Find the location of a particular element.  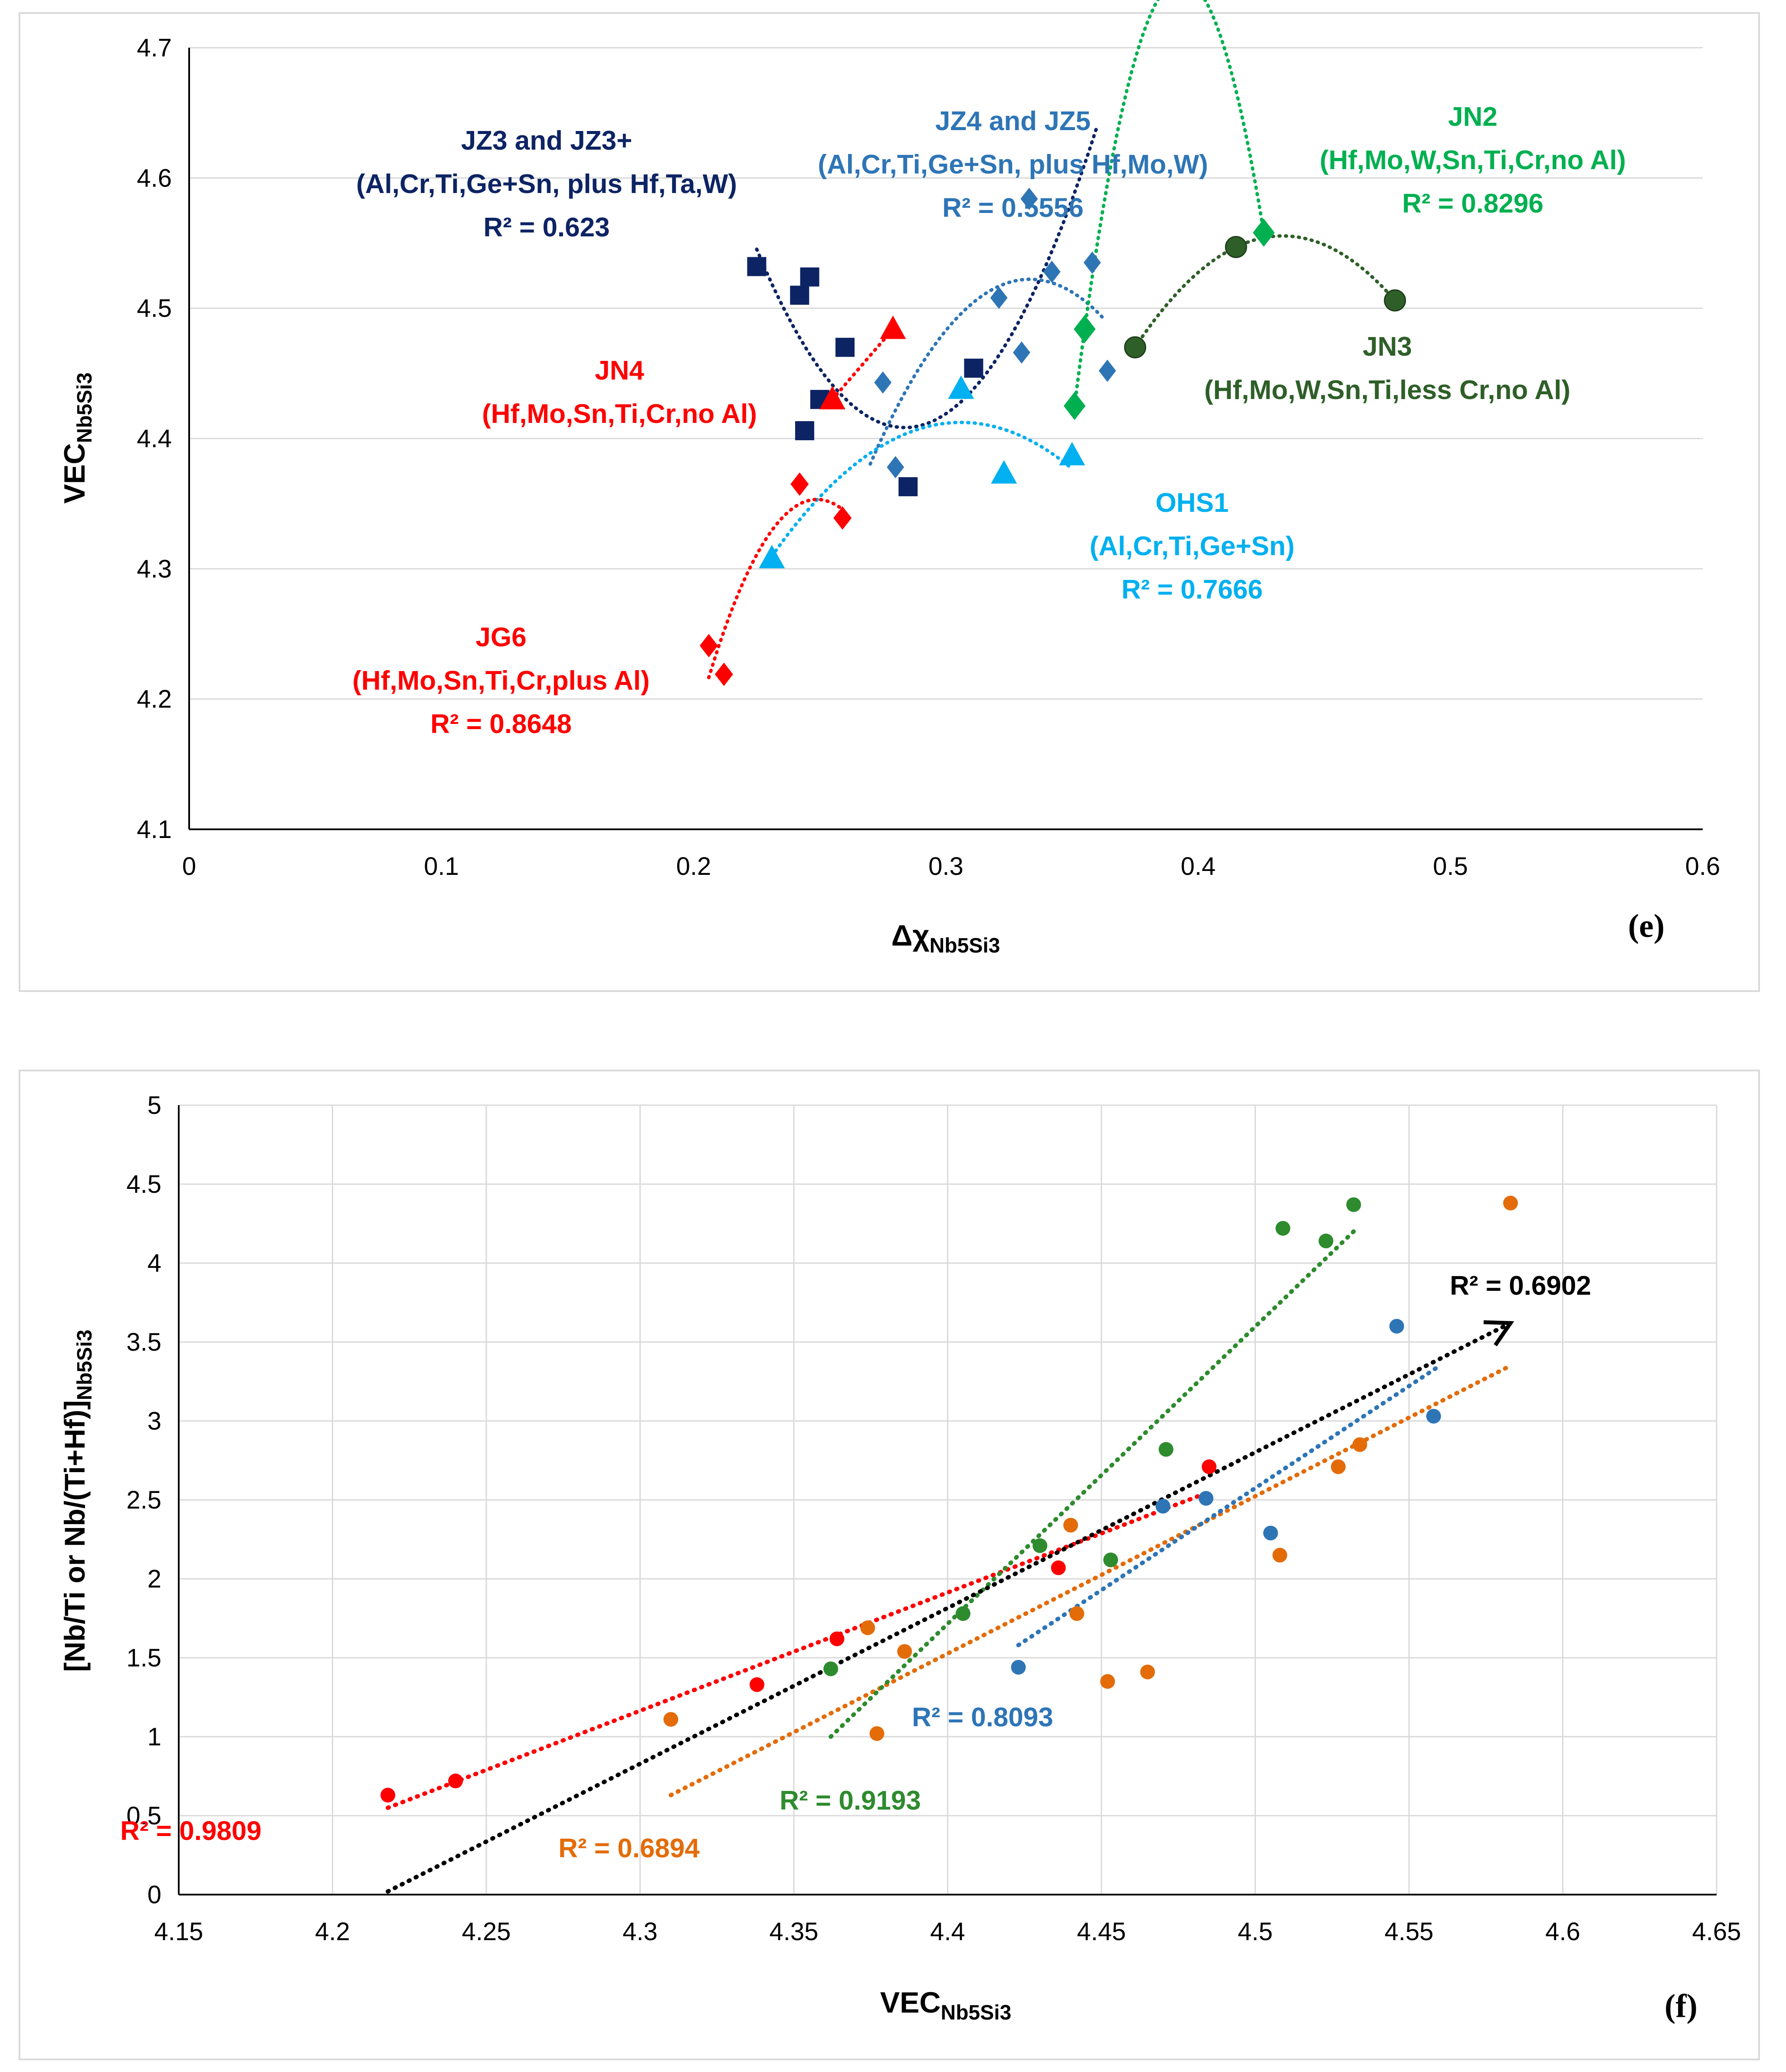

e-panel-label: (e) is located at coordinates (1646, 926).